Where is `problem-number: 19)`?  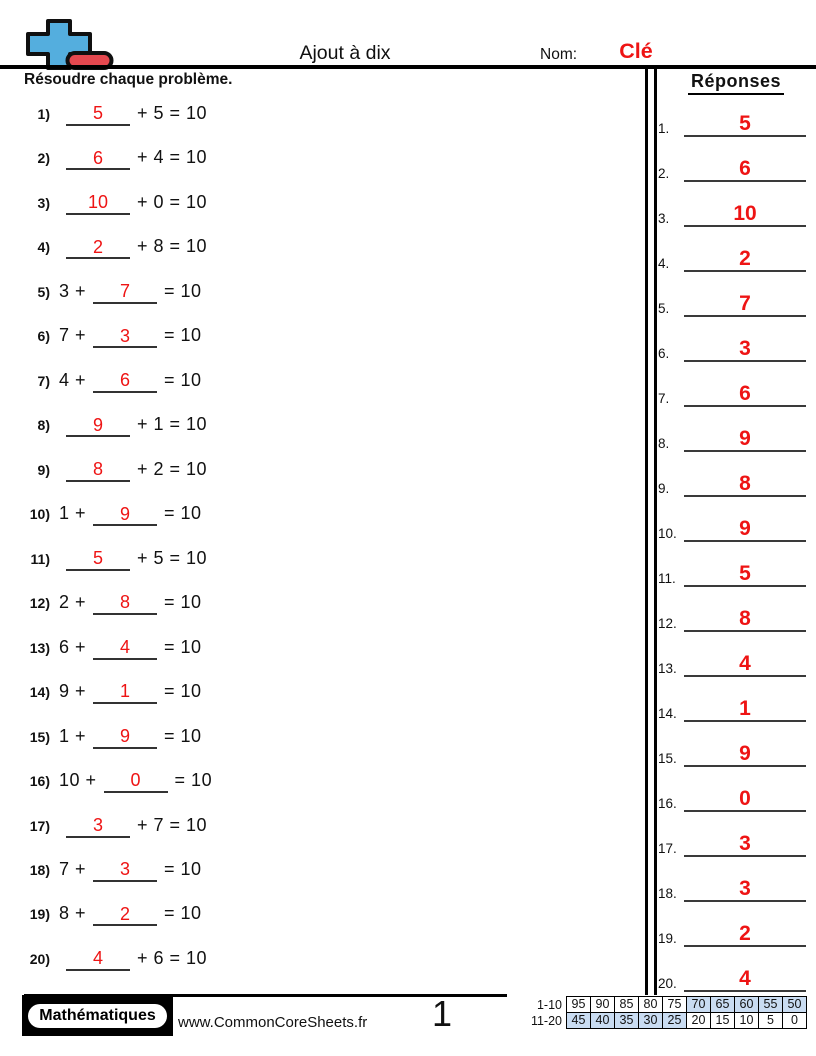
problem-number: 19) is located at coordinates (39, 914).